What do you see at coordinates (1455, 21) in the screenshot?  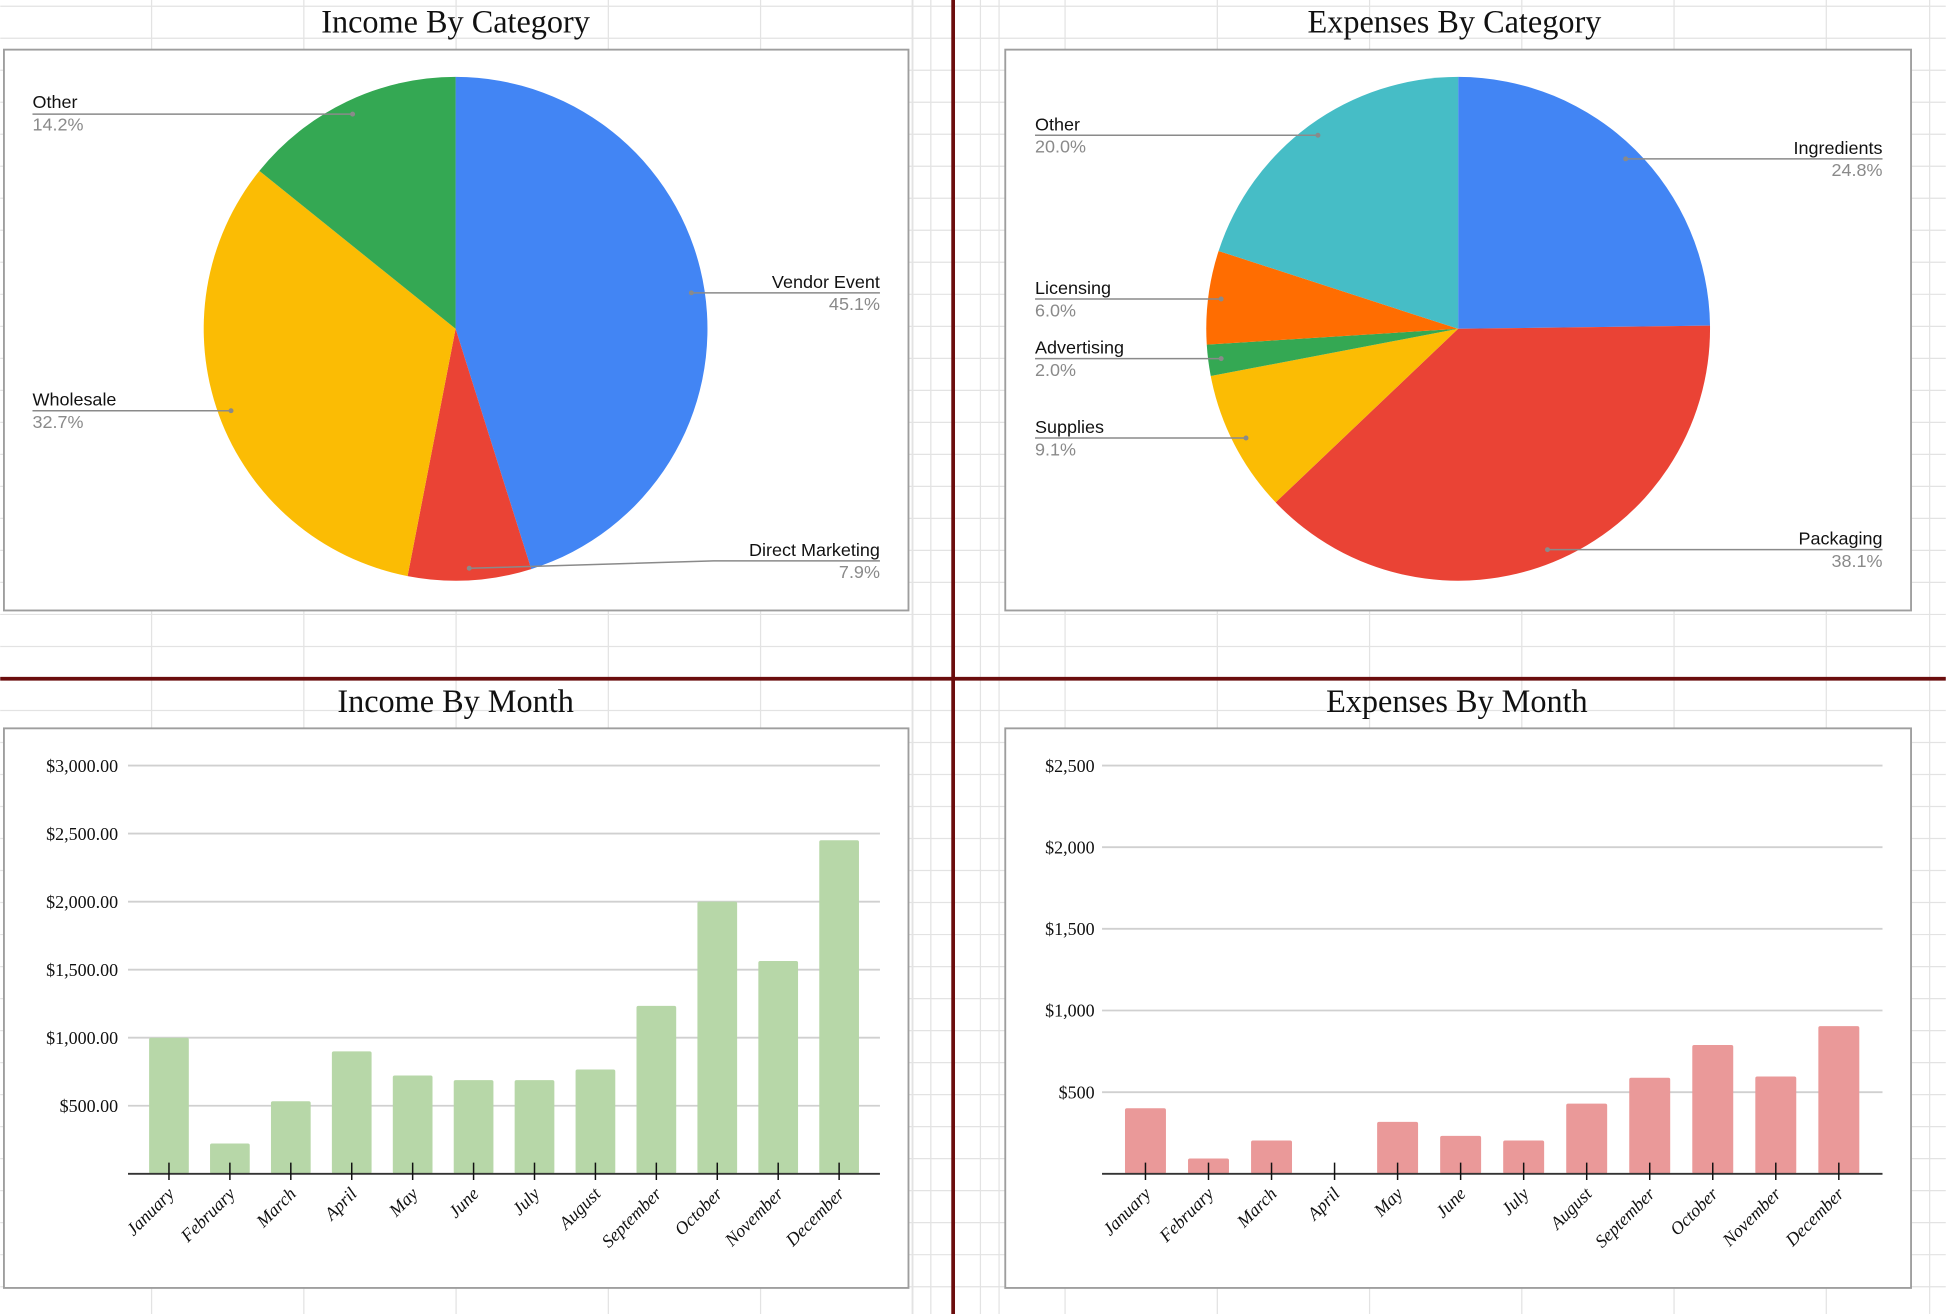 I see `chart-title: Expenses By Category` at bounding box center [1455, 21].